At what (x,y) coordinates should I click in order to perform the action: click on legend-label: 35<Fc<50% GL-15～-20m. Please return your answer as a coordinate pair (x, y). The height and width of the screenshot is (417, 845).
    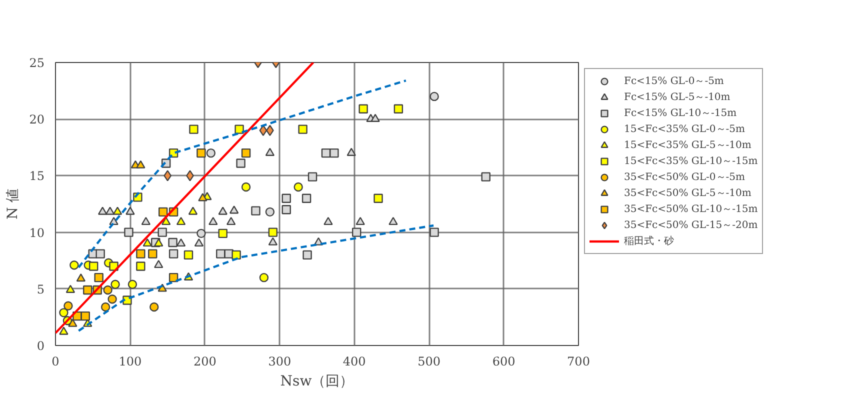
    Looking at the image, I should click on (691, 226).